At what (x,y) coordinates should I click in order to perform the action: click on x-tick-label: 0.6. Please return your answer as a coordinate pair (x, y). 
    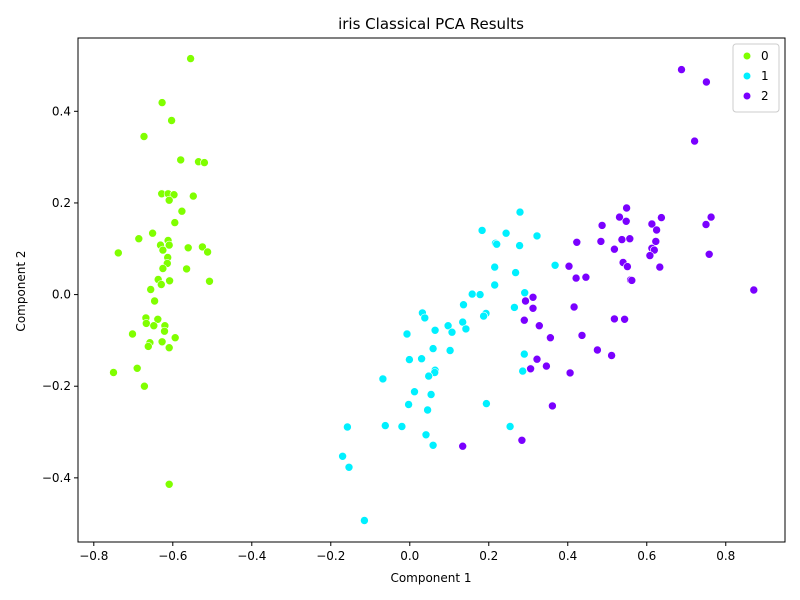
    Looking at the image, I should click on (646, 556).